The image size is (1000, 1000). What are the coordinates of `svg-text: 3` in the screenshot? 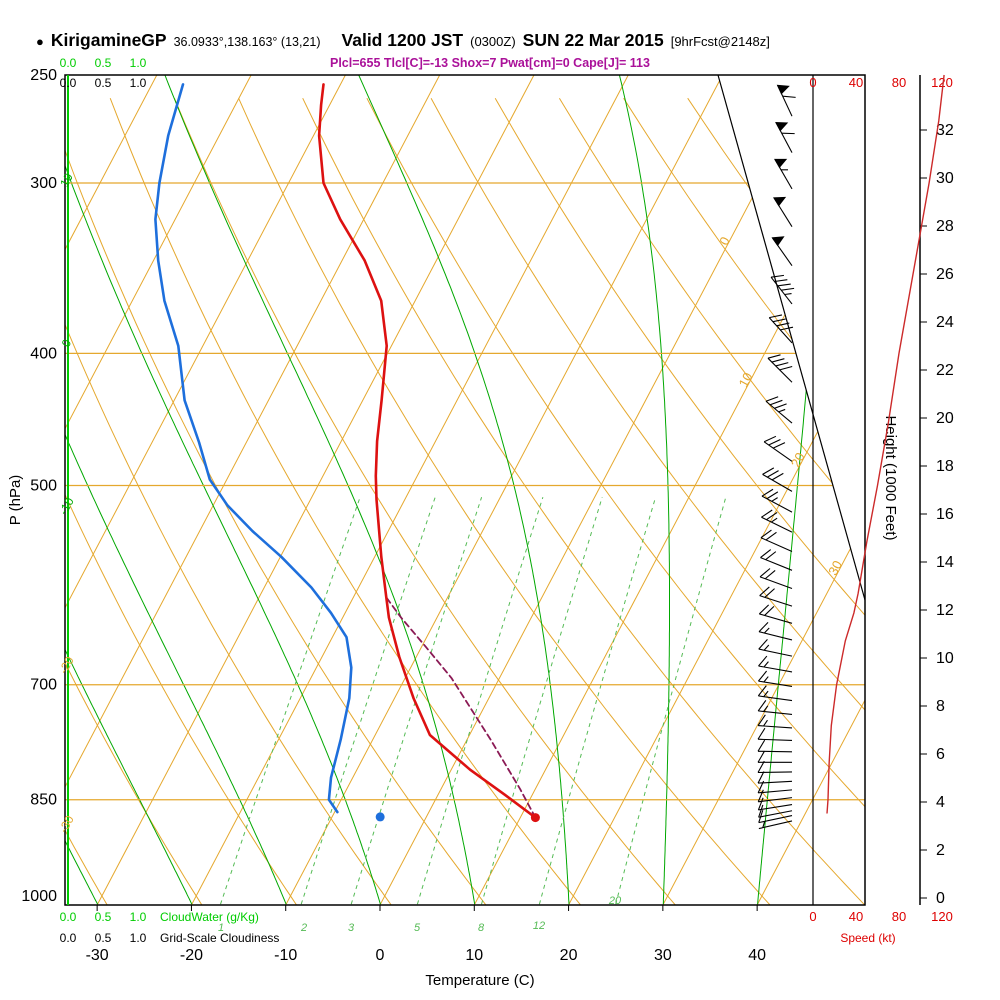 It's located at (351, 928).